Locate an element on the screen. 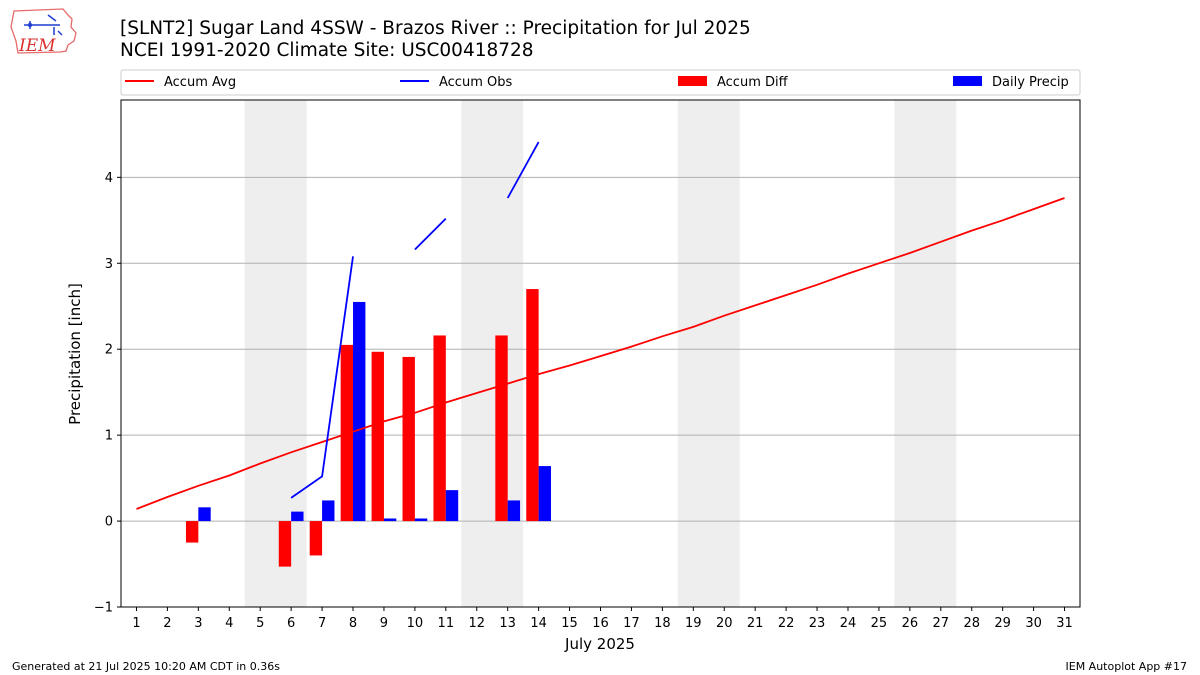 This screenshot has width=1200, height=675. x-tick-label: 1 is located at coordinates (136, 623).